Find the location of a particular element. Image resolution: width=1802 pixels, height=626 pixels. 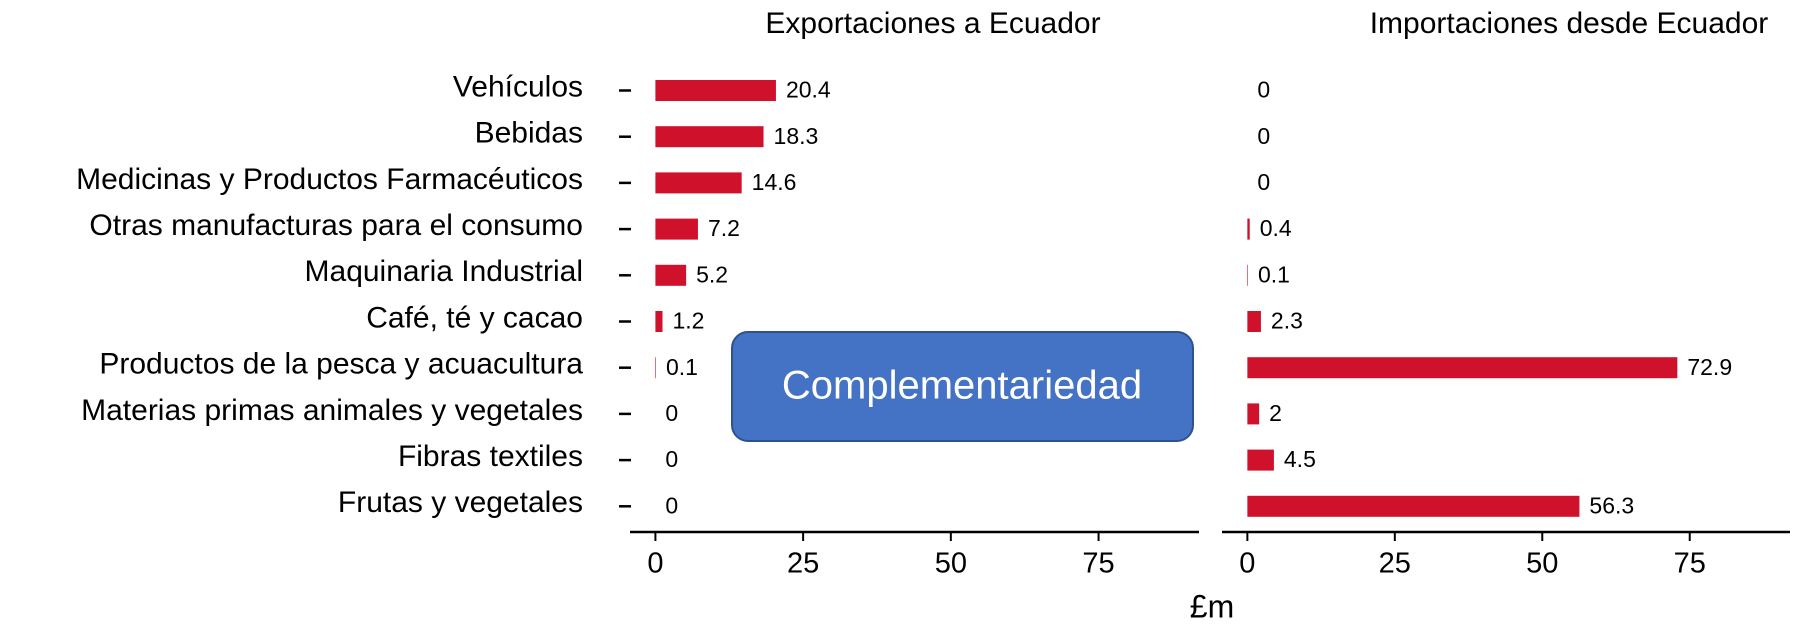

value-label: 56.3 is located at coordinates (1611, 505).